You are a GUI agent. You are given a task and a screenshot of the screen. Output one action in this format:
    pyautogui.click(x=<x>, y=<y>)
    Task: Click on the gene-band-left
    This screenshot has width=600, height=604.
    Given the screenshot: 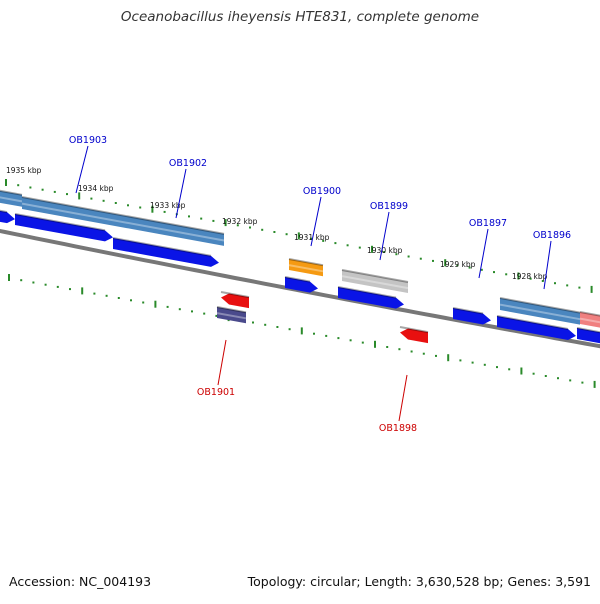 What is the action you would take?
    pyautogui.click(x=11, y=198)
    